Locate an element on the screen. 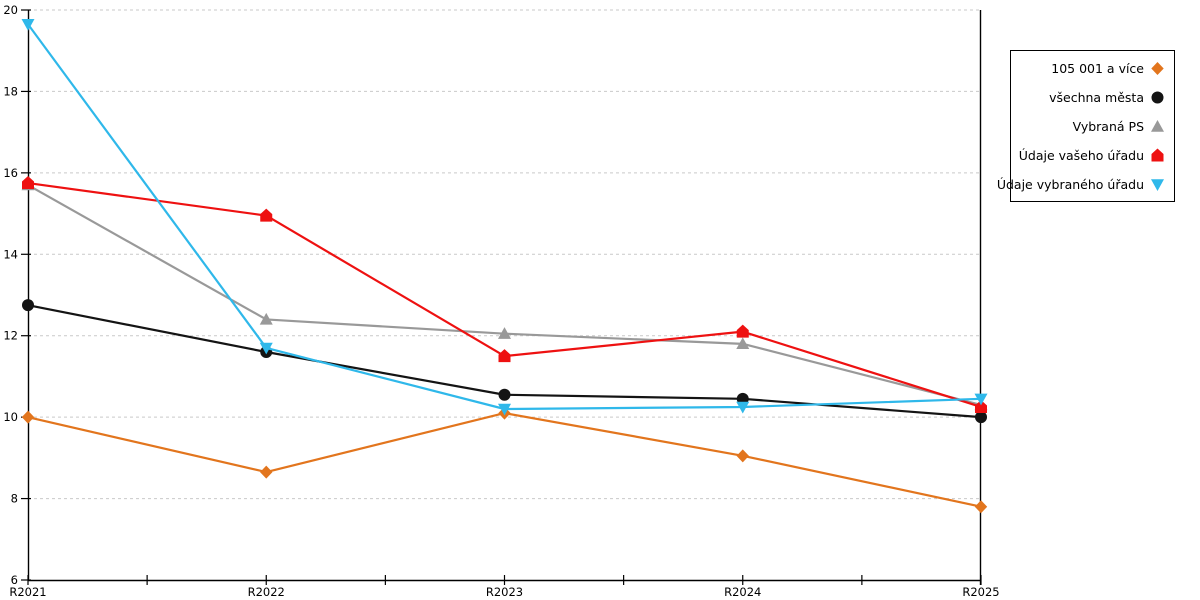 The width and height of the screenshot is (1200, 600). series-line is located at coordinates (504, 459).